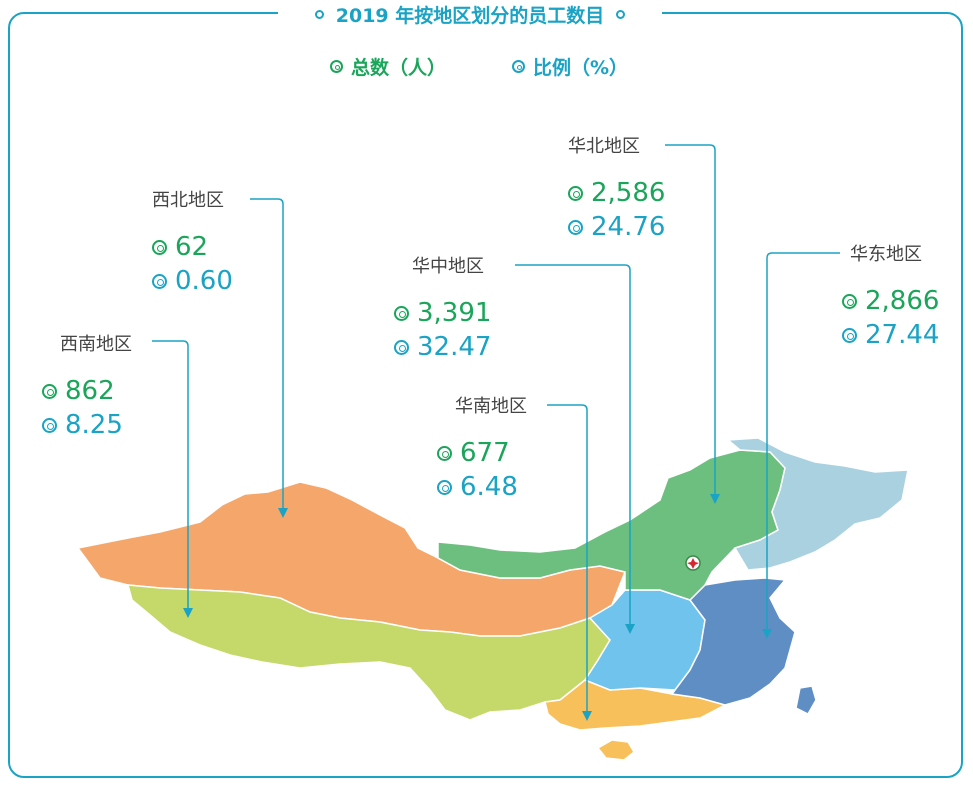  I want to click on title-right-dot-icon, so click(621, 14).